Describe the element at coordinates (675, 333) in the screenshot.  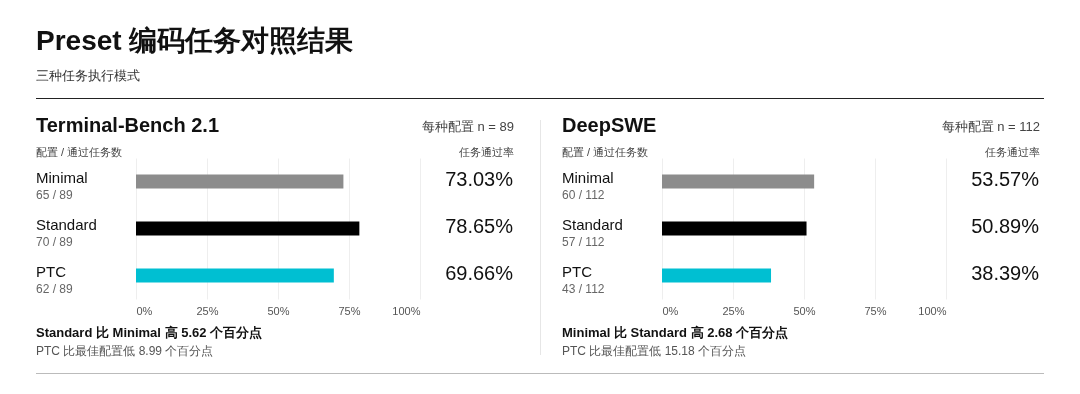
I see `text: Minimal 比 Standard 高 2.68 个百分点` at that location.